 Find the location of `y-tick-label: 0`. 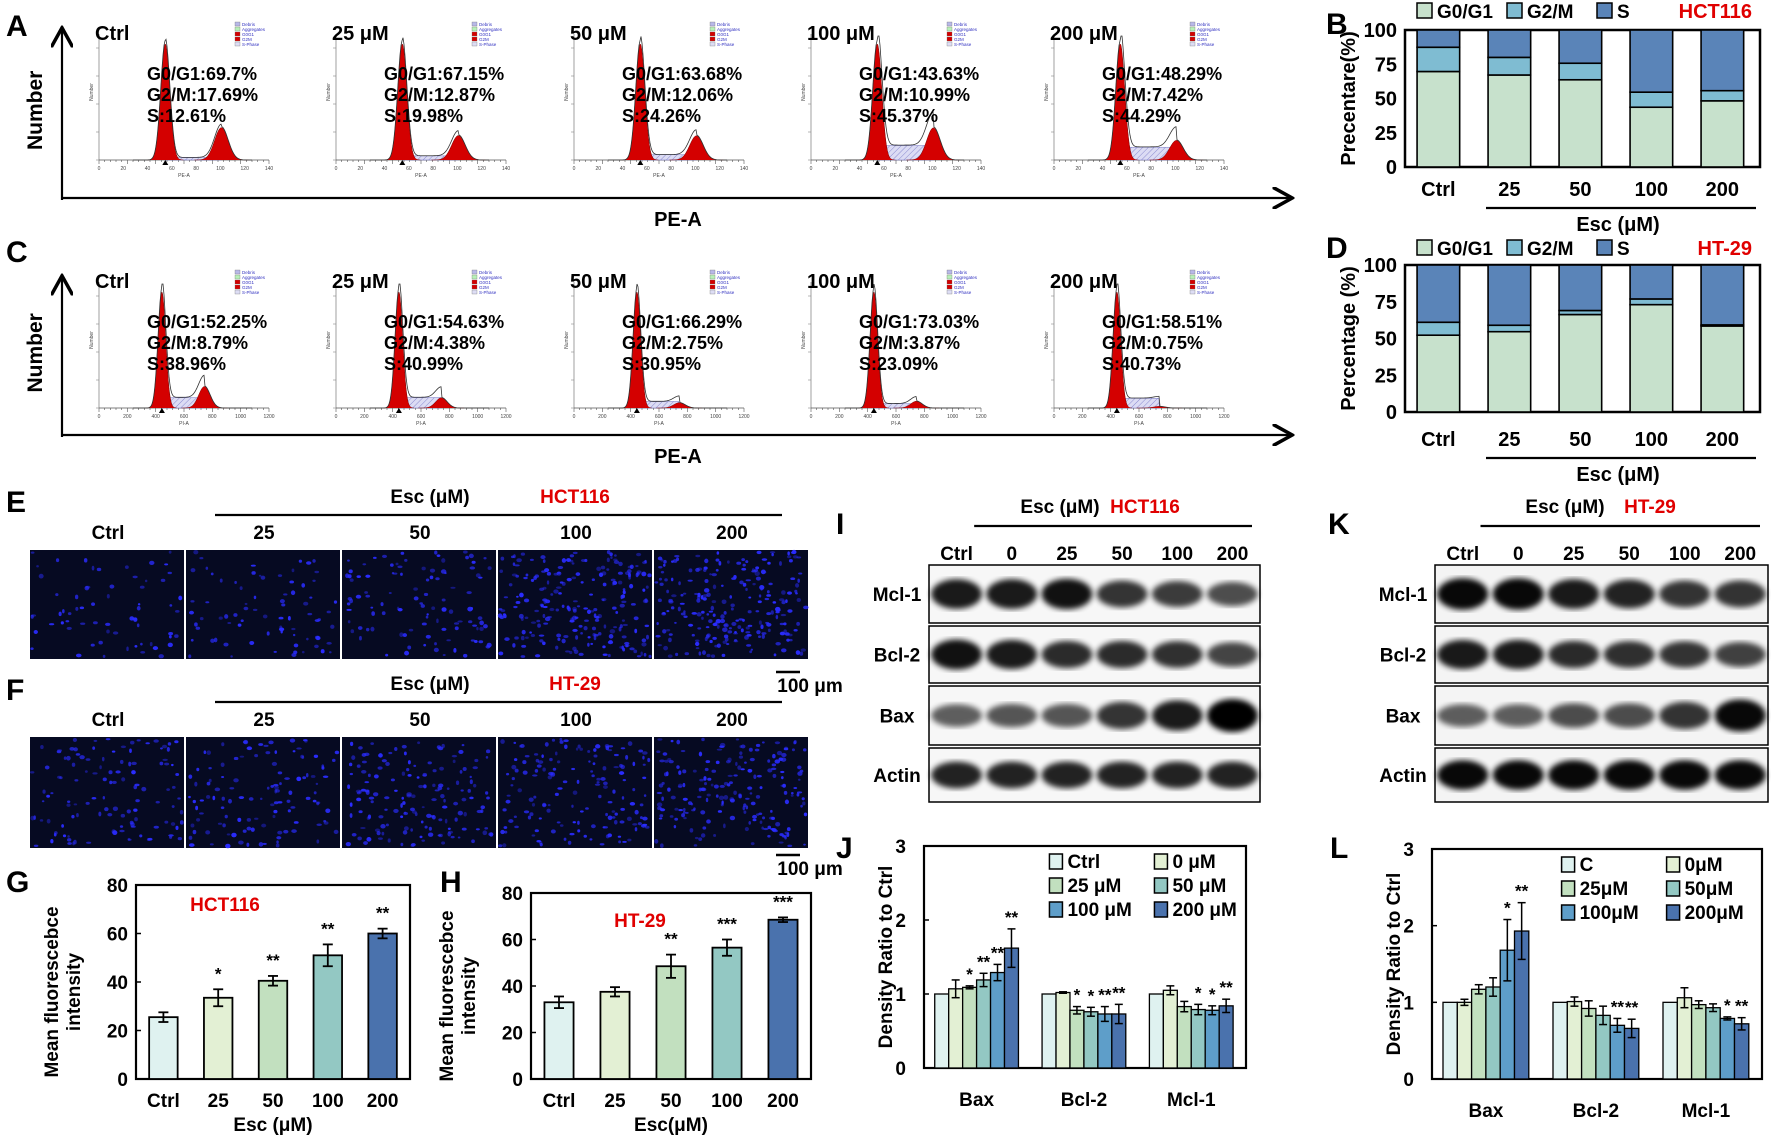

y-tick-label: 0 is located at coordinates (517, 1080).